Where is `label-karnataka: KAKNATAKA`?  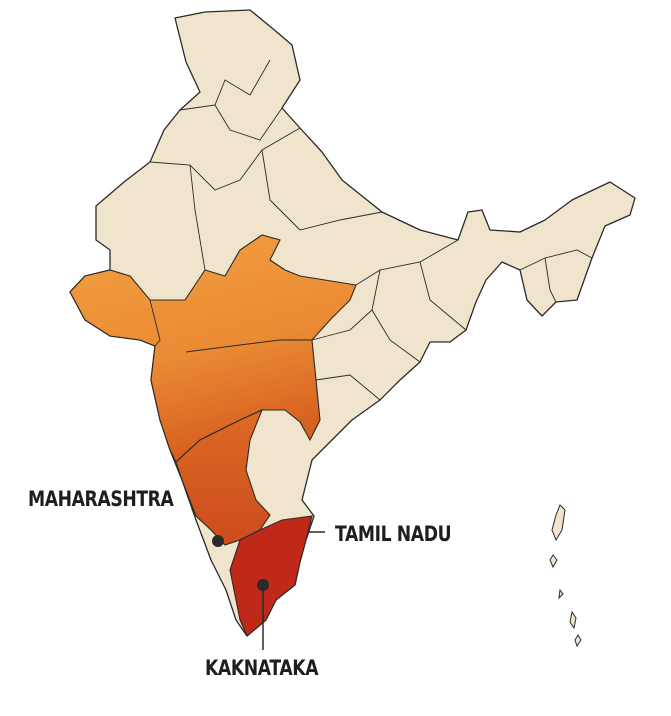 label-karnataka: KAKNATAKA is located at coordinates (262, 668).